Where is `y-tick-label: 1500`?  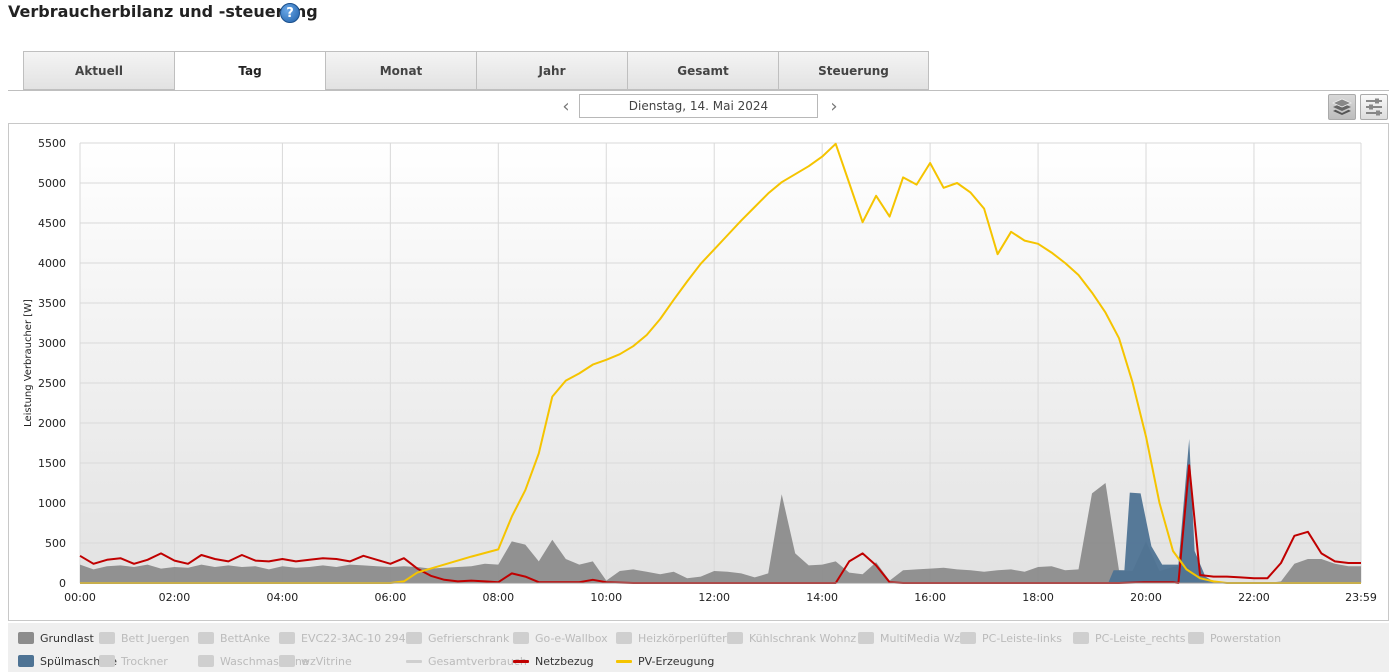
y-tick-label: 1500 is located at coordinates (52, 463).